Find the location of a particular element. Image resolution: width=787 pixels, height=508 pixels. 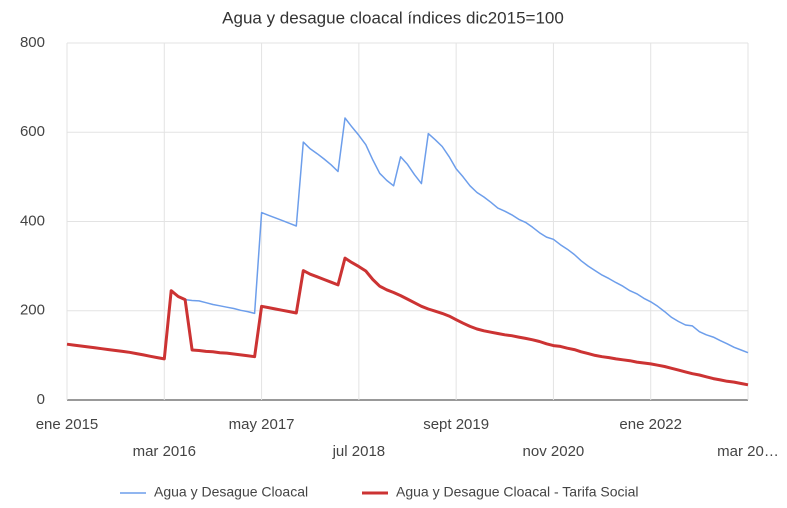

x-tick-label: mar 2016 is located at coordinates (164, 451).